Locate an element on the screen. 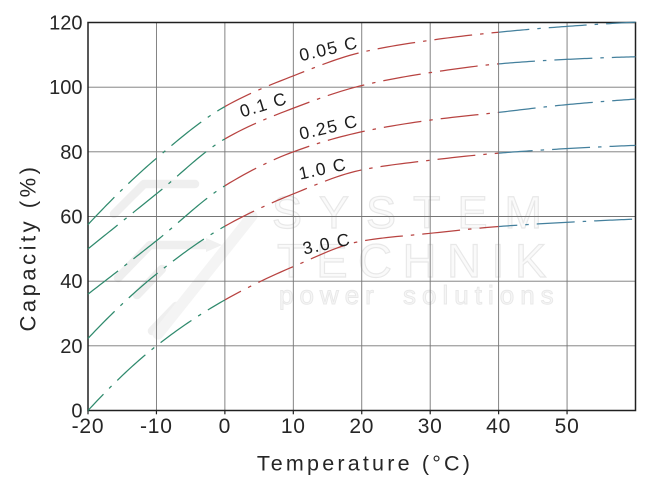 This screenshot has width=649, height=480. svg-text: -10 is located at coordinates (156, 426).